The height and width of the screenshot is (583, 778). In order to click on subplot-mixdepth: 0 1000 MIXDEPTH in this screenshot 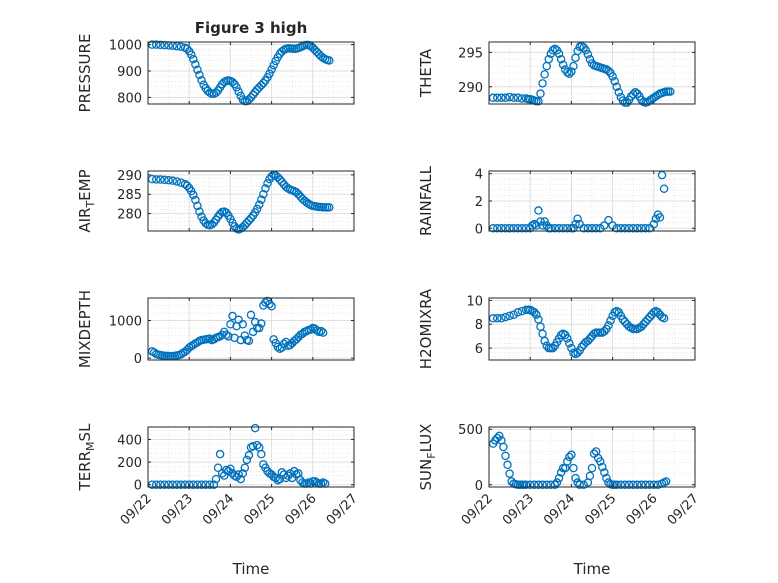, I will do `click(215, 329)`.